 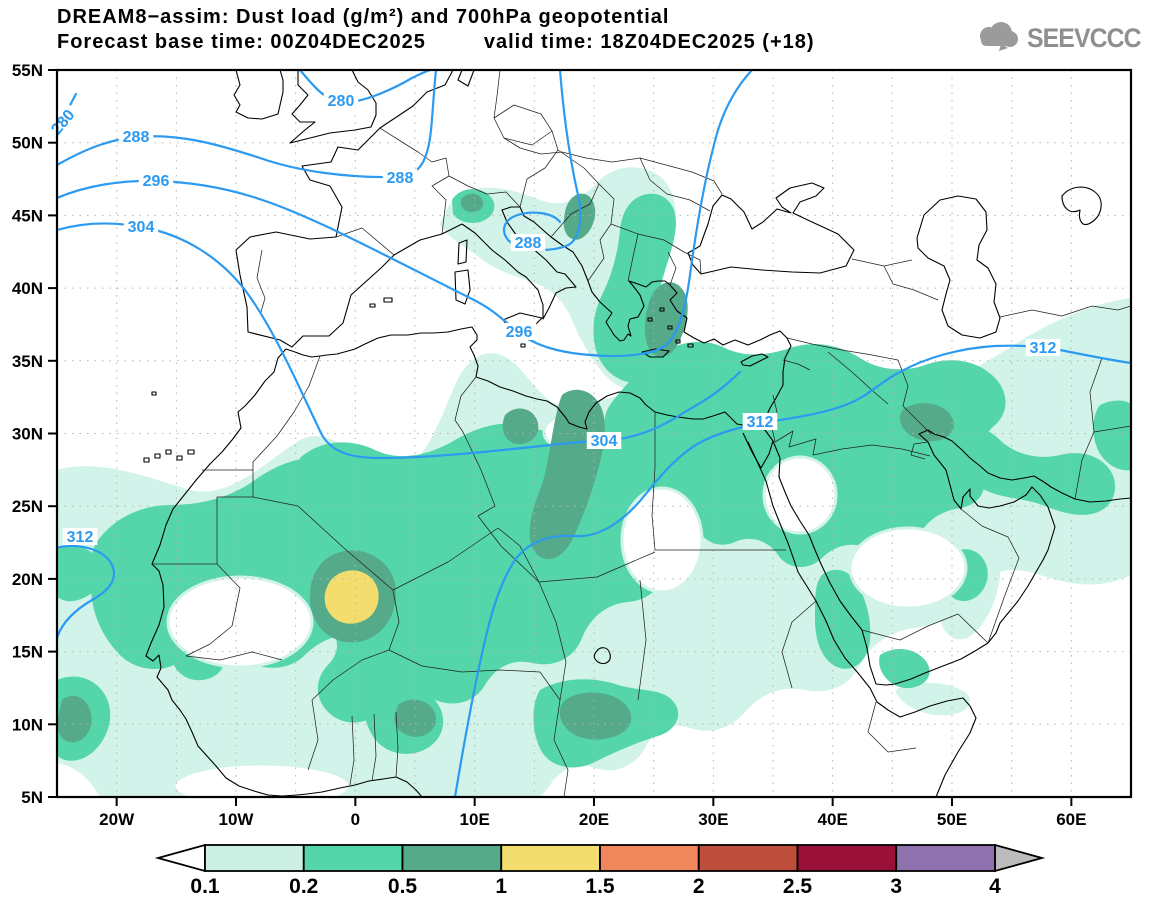 I want to click on coast-iran-gulf, so click(x=1032, y=468).